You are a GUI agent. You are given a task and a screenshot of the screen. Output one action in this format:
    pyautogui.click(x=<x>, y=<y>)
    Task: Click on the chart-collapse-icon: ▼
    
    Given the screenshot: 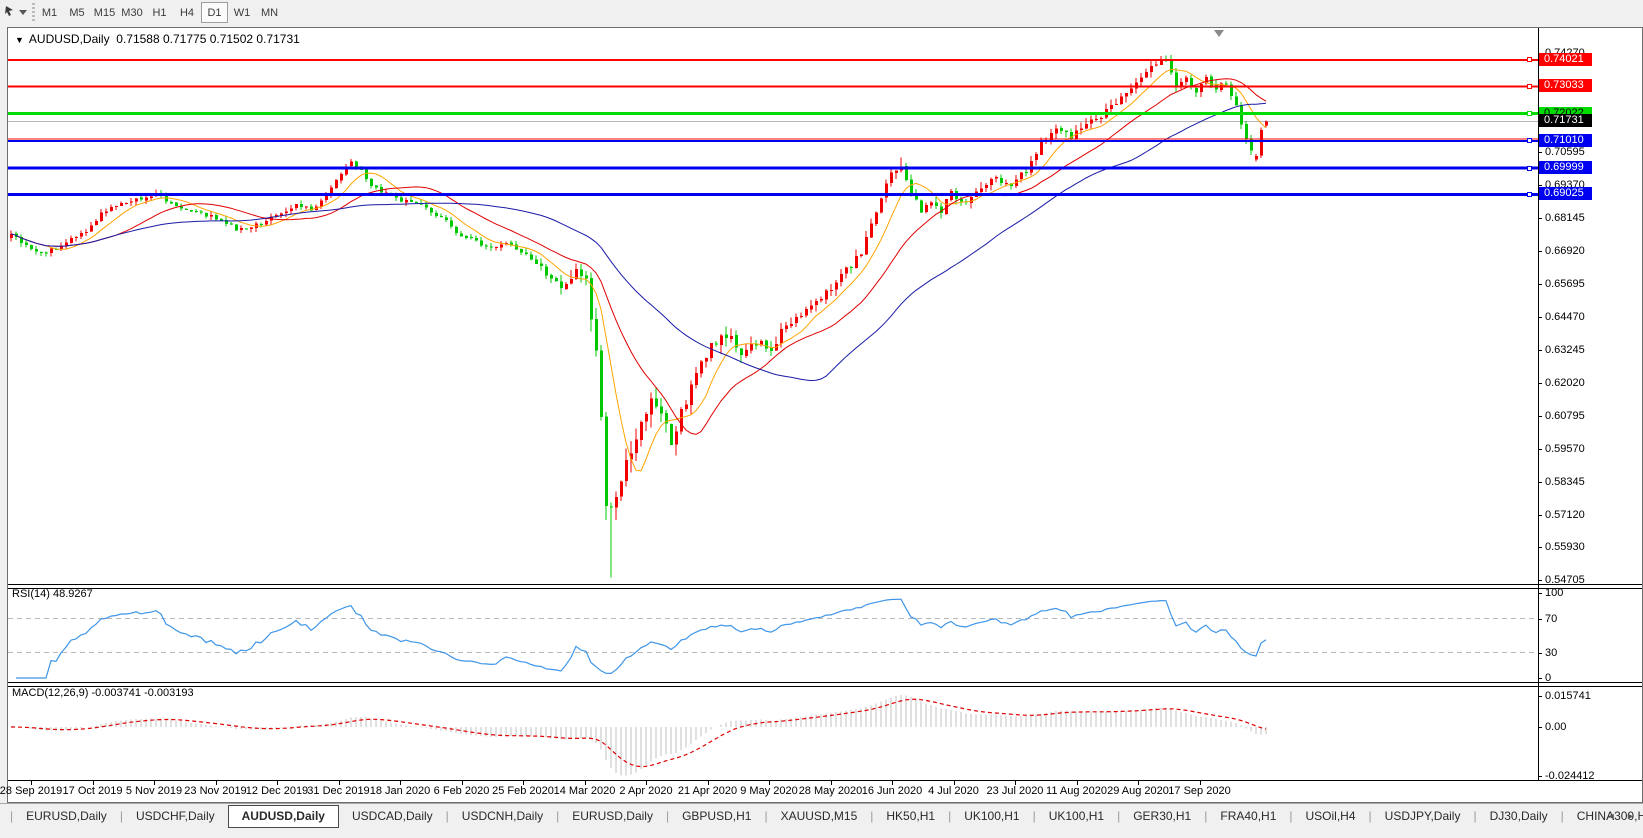 What is the action you would take?
    pyautogui.click(x=19, y=40)
    